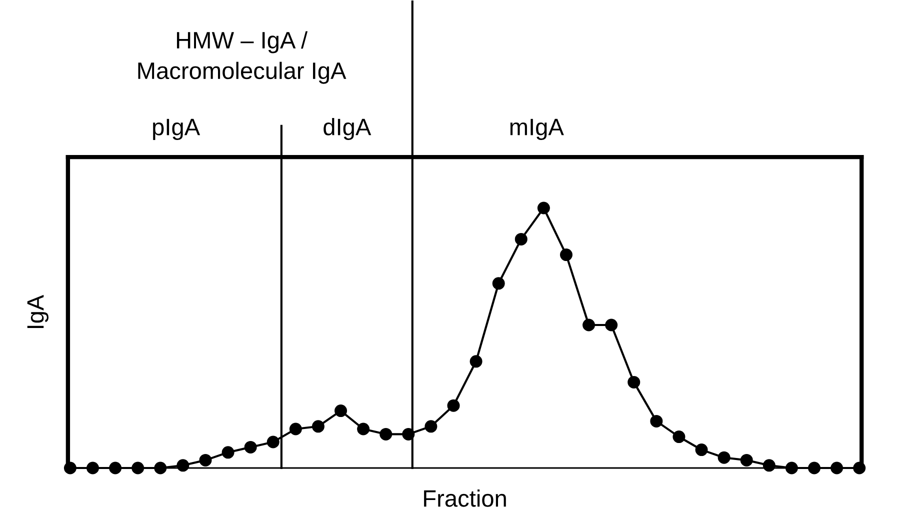 This screenshot has width=906, height=520. What do you see at coordinates (242, 57) in the screenshot?
I see `text: HMW – IgA / Macromolecular IgA` at bounding box center [242, 57].